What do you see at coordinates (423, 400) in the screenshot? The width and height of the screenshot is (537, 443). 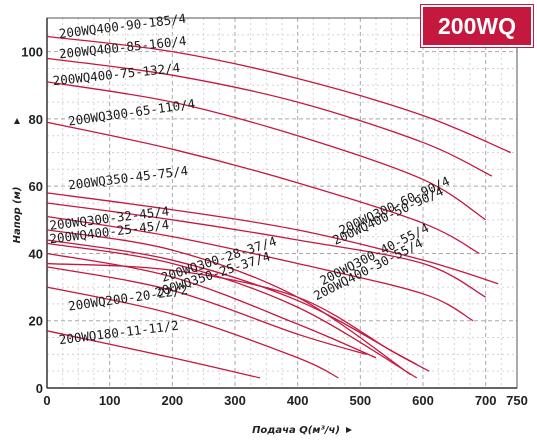 I see `x-tick-label: 600` at bounding box center [423, 400].